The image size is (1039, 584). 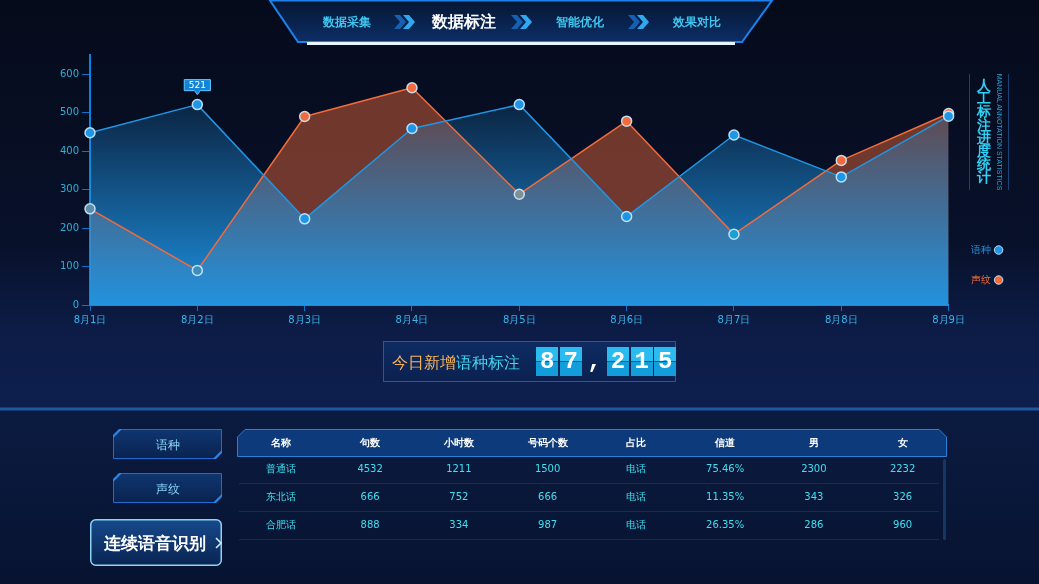 What do you see at coordinates (980, 279) in the screenshot?
I see `legend-label: 声纹` at bounding box center [980, 279].